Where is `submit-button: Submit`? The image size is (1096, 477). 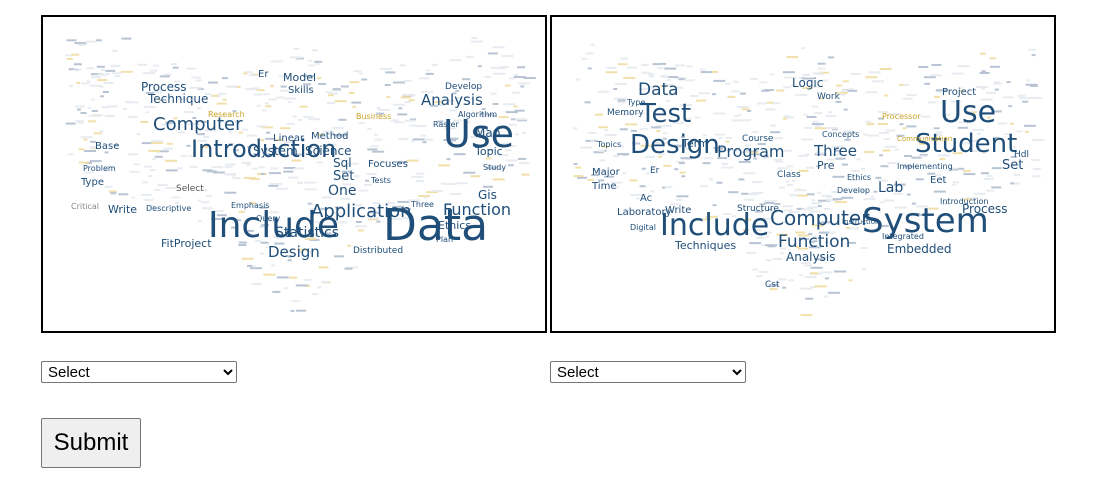 submit-button: Submit is located at coordinates (91, 443).